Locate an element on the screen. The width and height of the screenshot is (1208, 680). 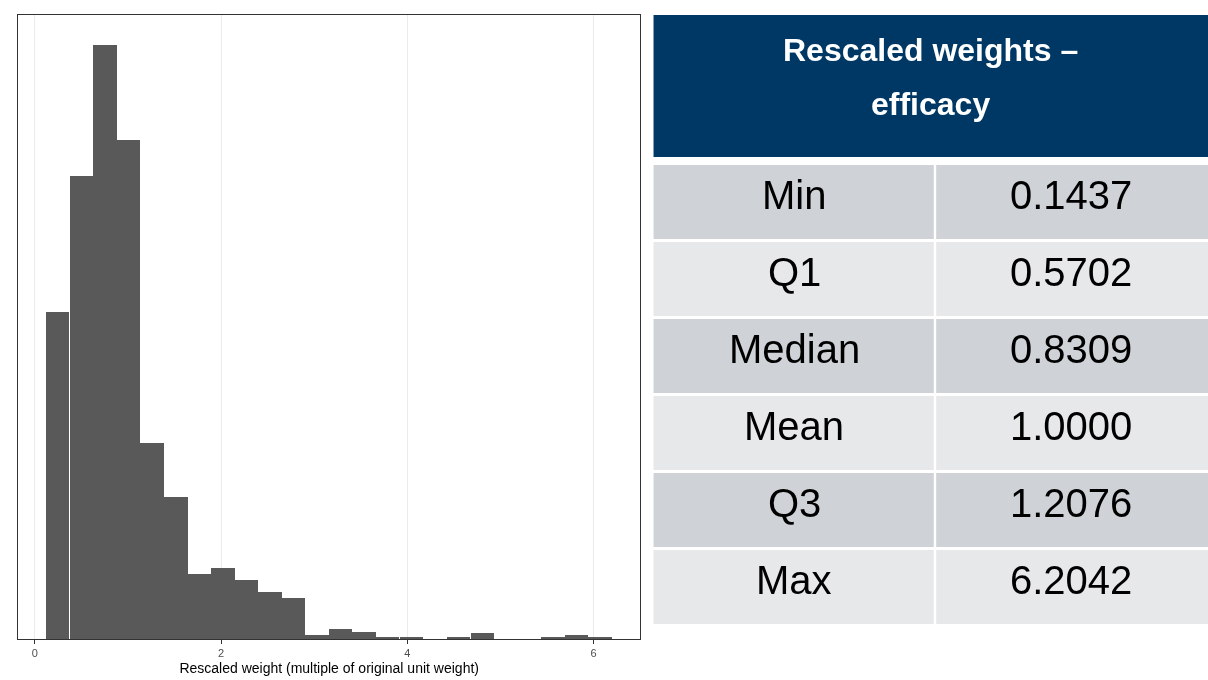
category-label: Max is located at coordinates (794, 580).